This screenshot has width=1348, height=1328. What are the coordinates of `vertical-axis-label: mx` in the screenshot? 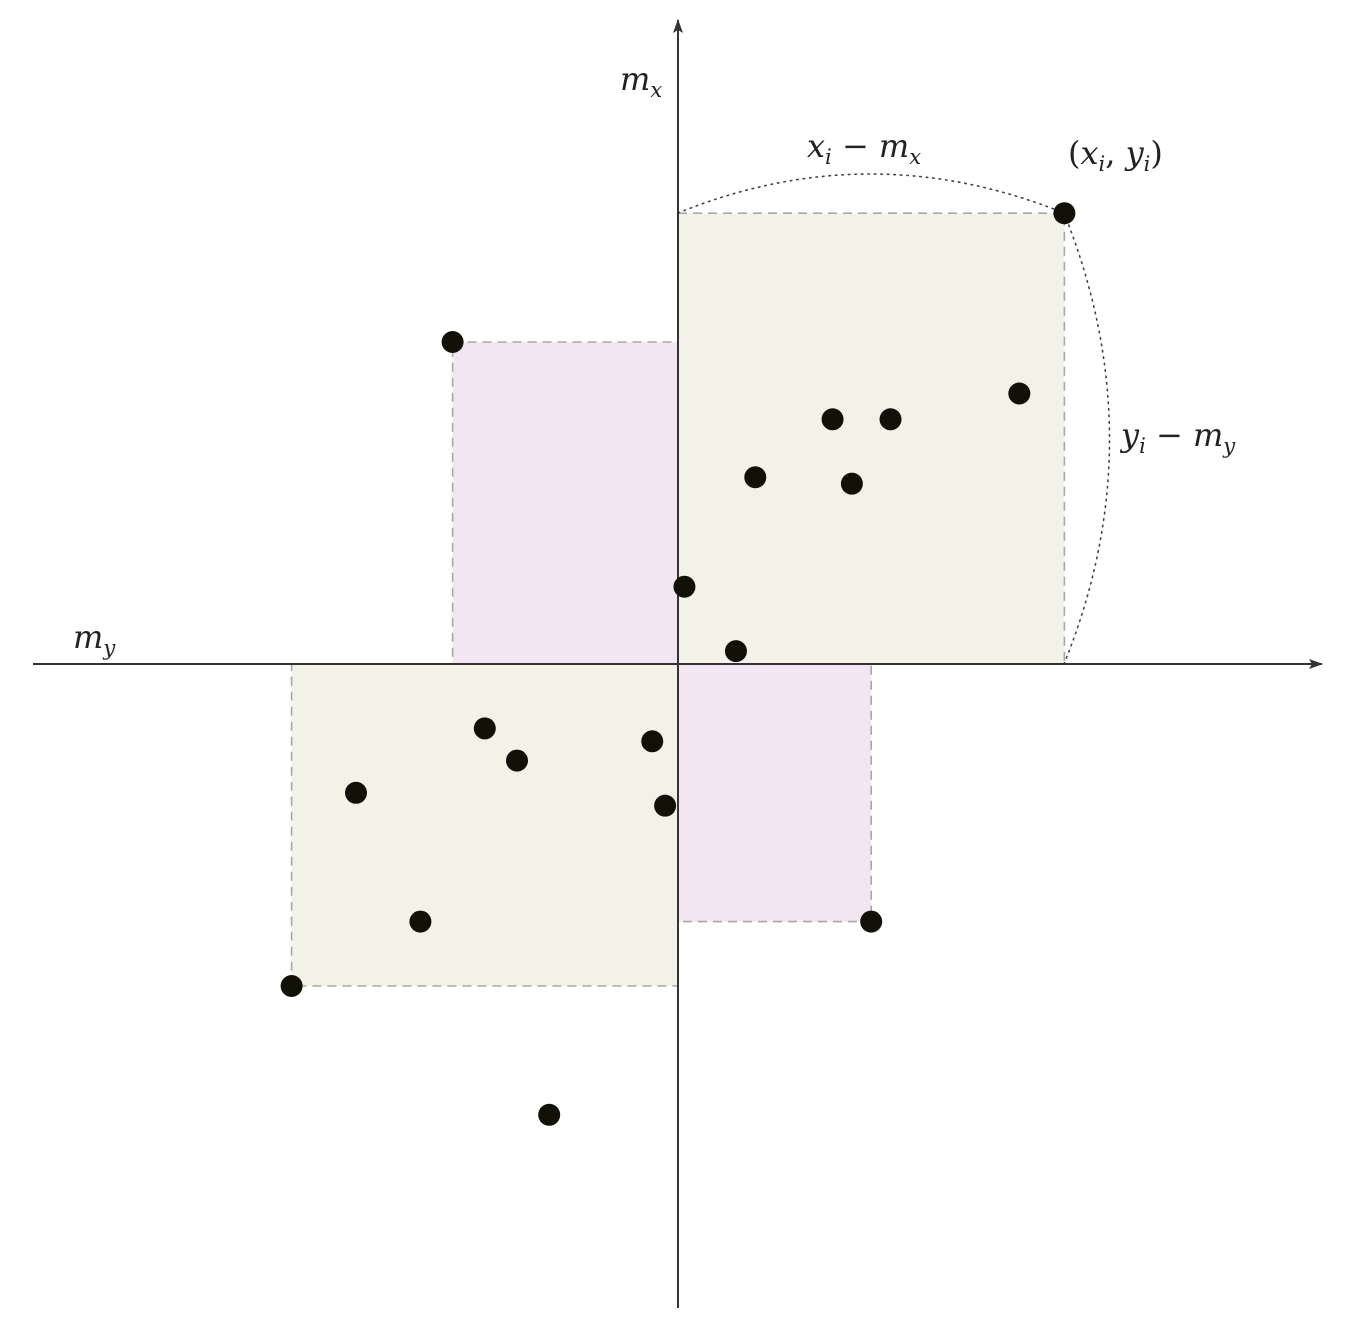 It's located at (641, 81).